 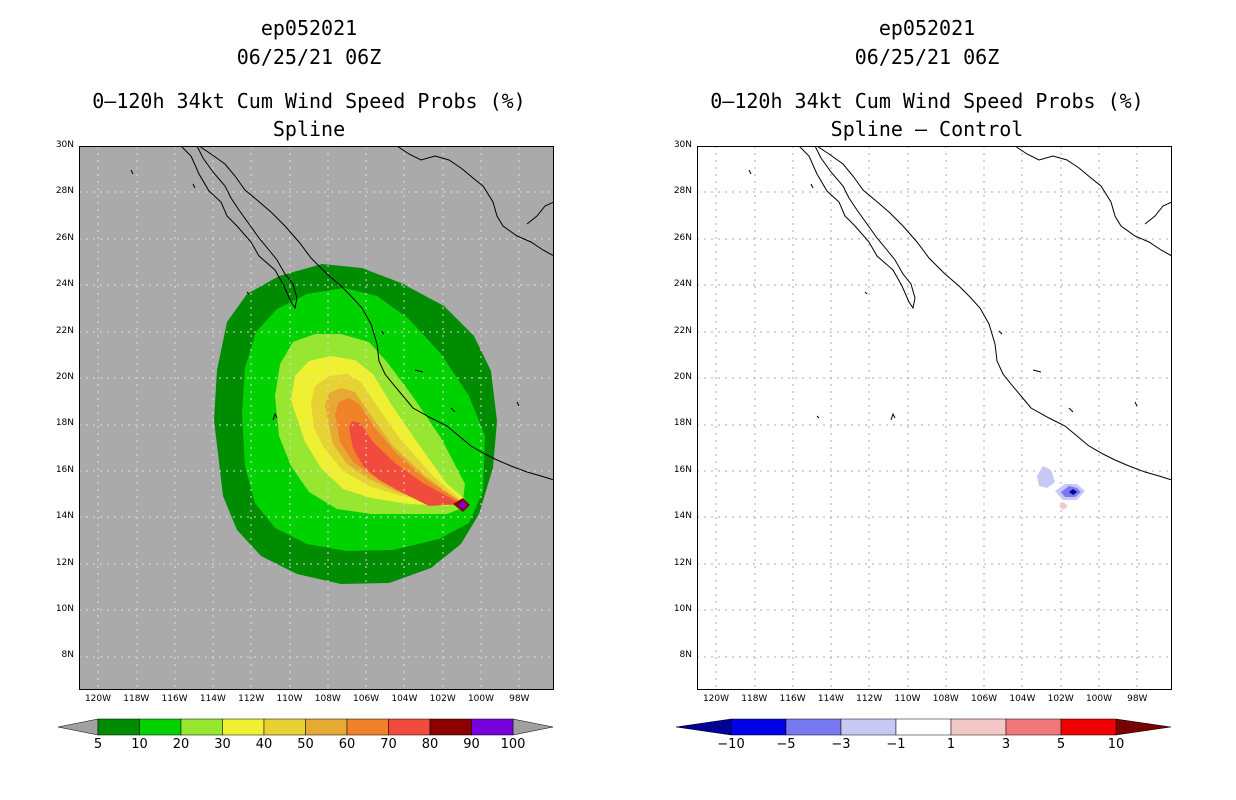 What do you see at coordinates (64, 562) in the screenshot?
I see `left-lat-label: 12N` at bounding box center [64, 562].